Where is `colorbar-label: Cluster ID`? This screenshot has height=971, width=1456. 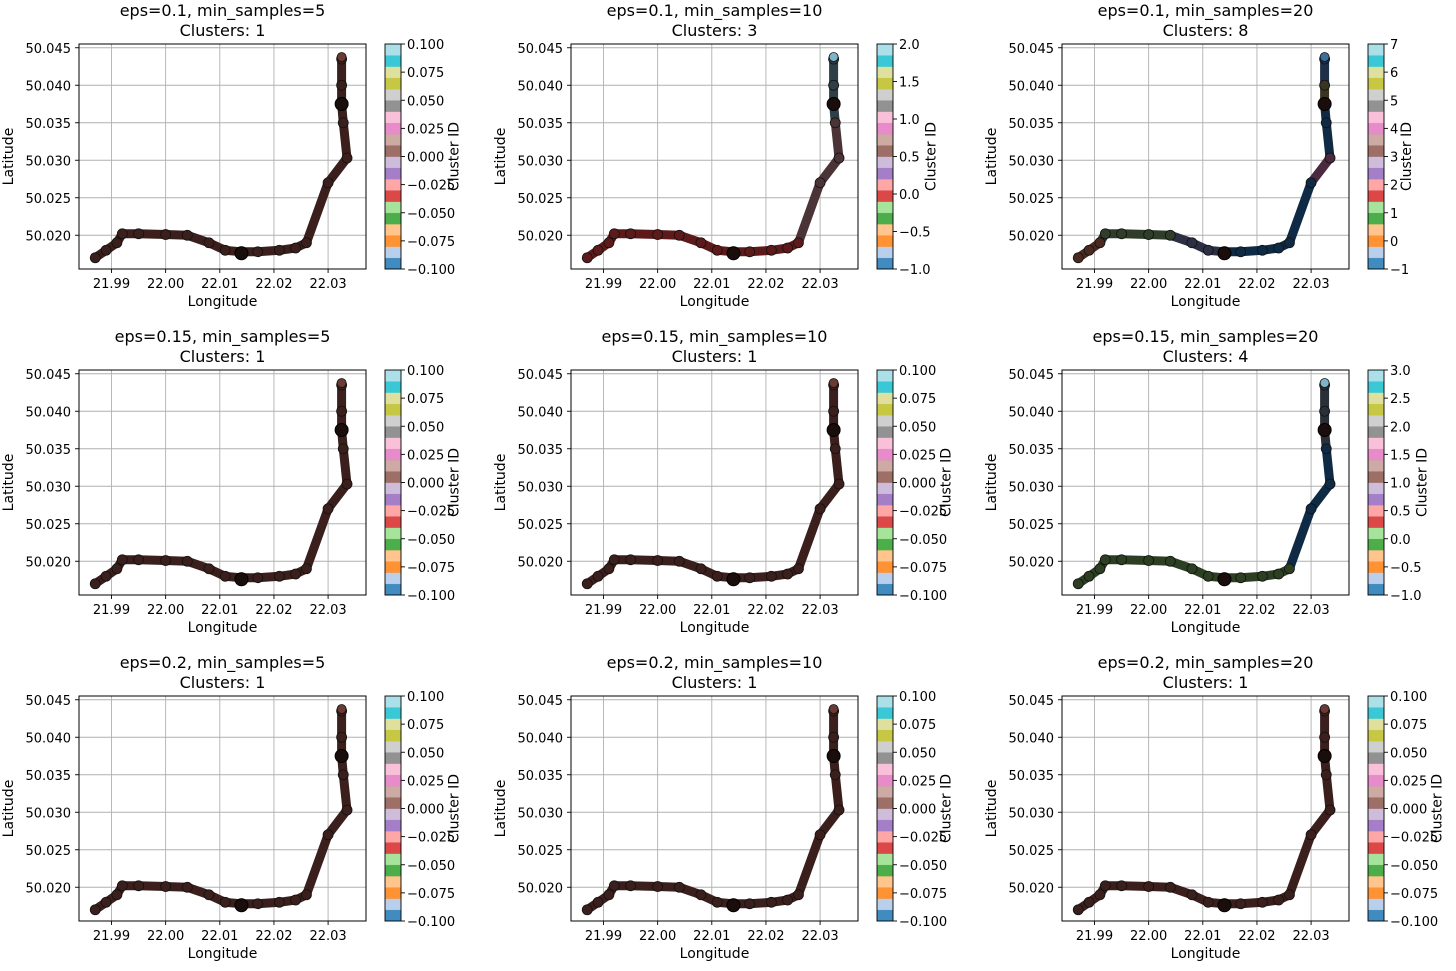
colorbar-label: Cluster ID is located at coordinates (455, 156).